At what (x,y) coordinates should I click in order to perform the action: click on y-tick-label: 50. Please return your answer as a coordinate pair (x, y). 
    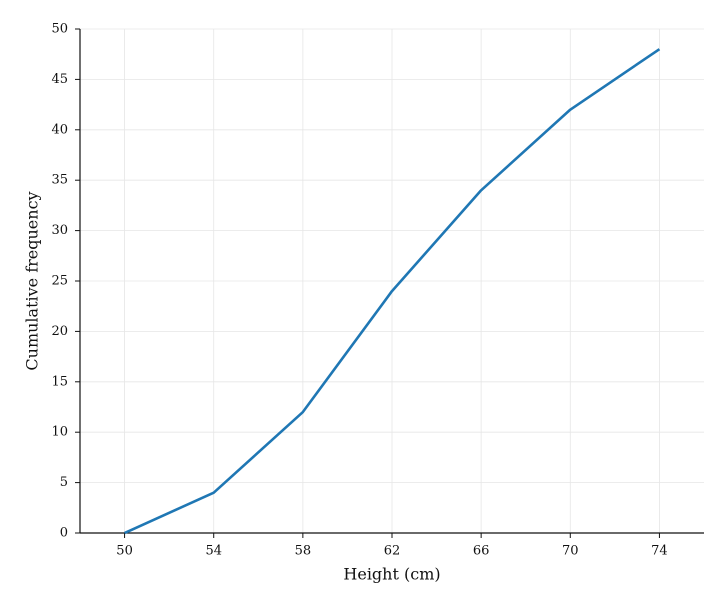
    Looking at the image, I should click on (59, 29).